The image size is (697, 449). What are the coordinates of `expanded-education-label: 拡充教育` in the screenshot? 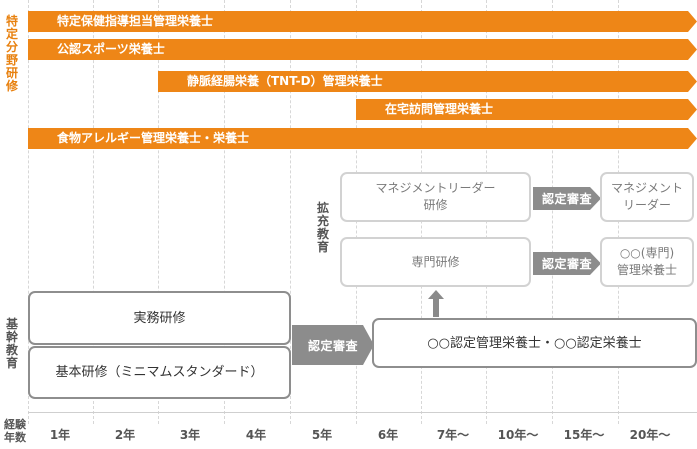 It's located at (322, 227).